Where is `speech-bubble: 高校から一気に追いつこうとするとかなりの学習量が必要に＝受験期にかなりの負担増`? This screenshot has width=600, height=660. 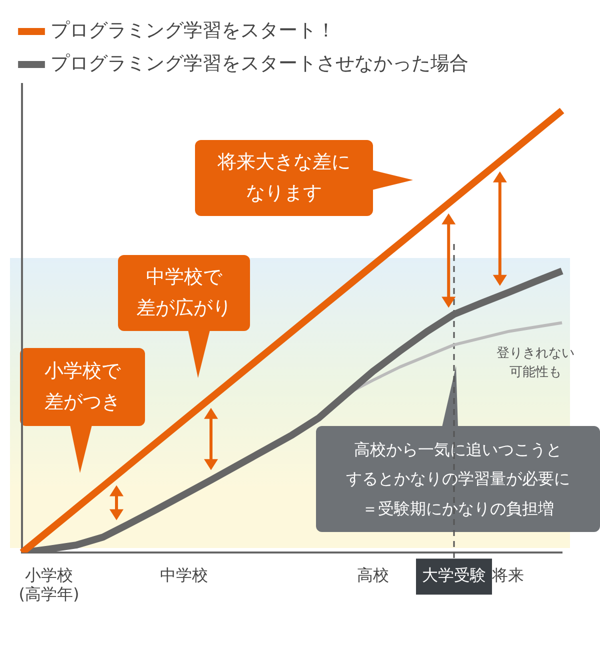 speech-bubble: 高校から一気に追いつこうとするとかなりの学習量が必要に＝受験期にかなりの負担増 is located at coordinates (458, 479).